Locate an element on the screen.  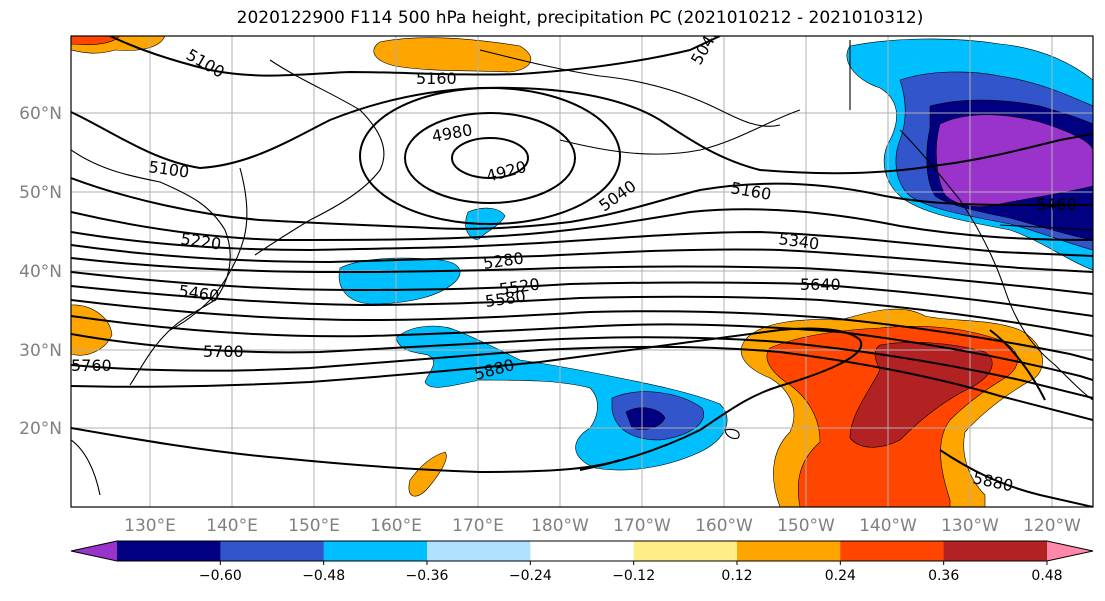
lon-label: 160°E is located at coordinates (396, 526).